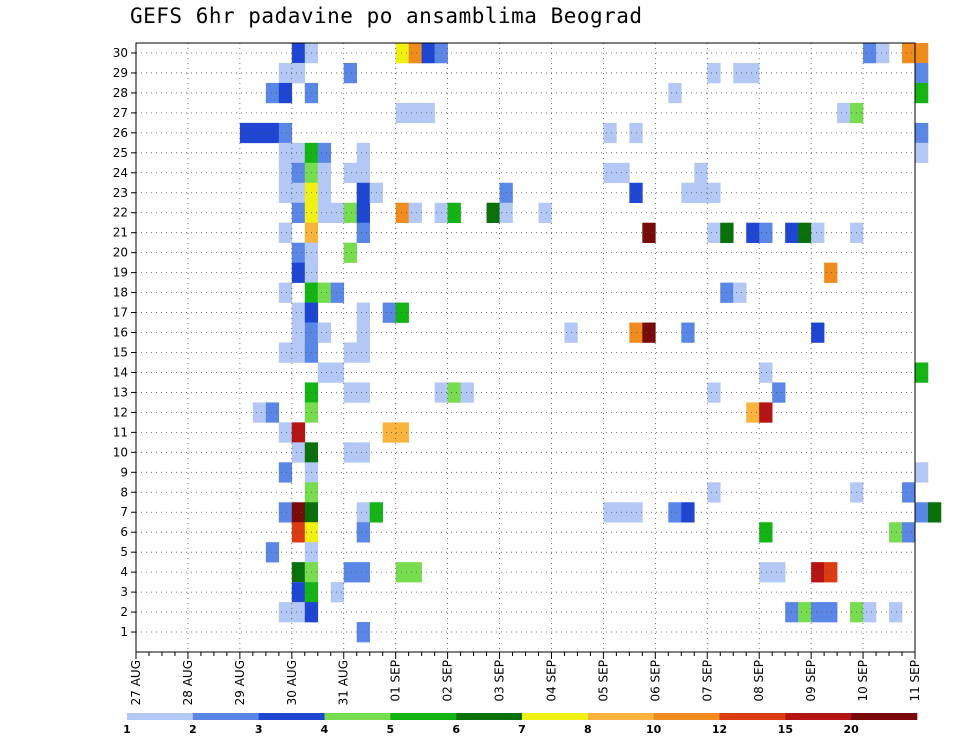  What do you see at coordinates (325, 729) in the screenshot?
I see `colorbar-label: 4` at bounding box center [325, 729].